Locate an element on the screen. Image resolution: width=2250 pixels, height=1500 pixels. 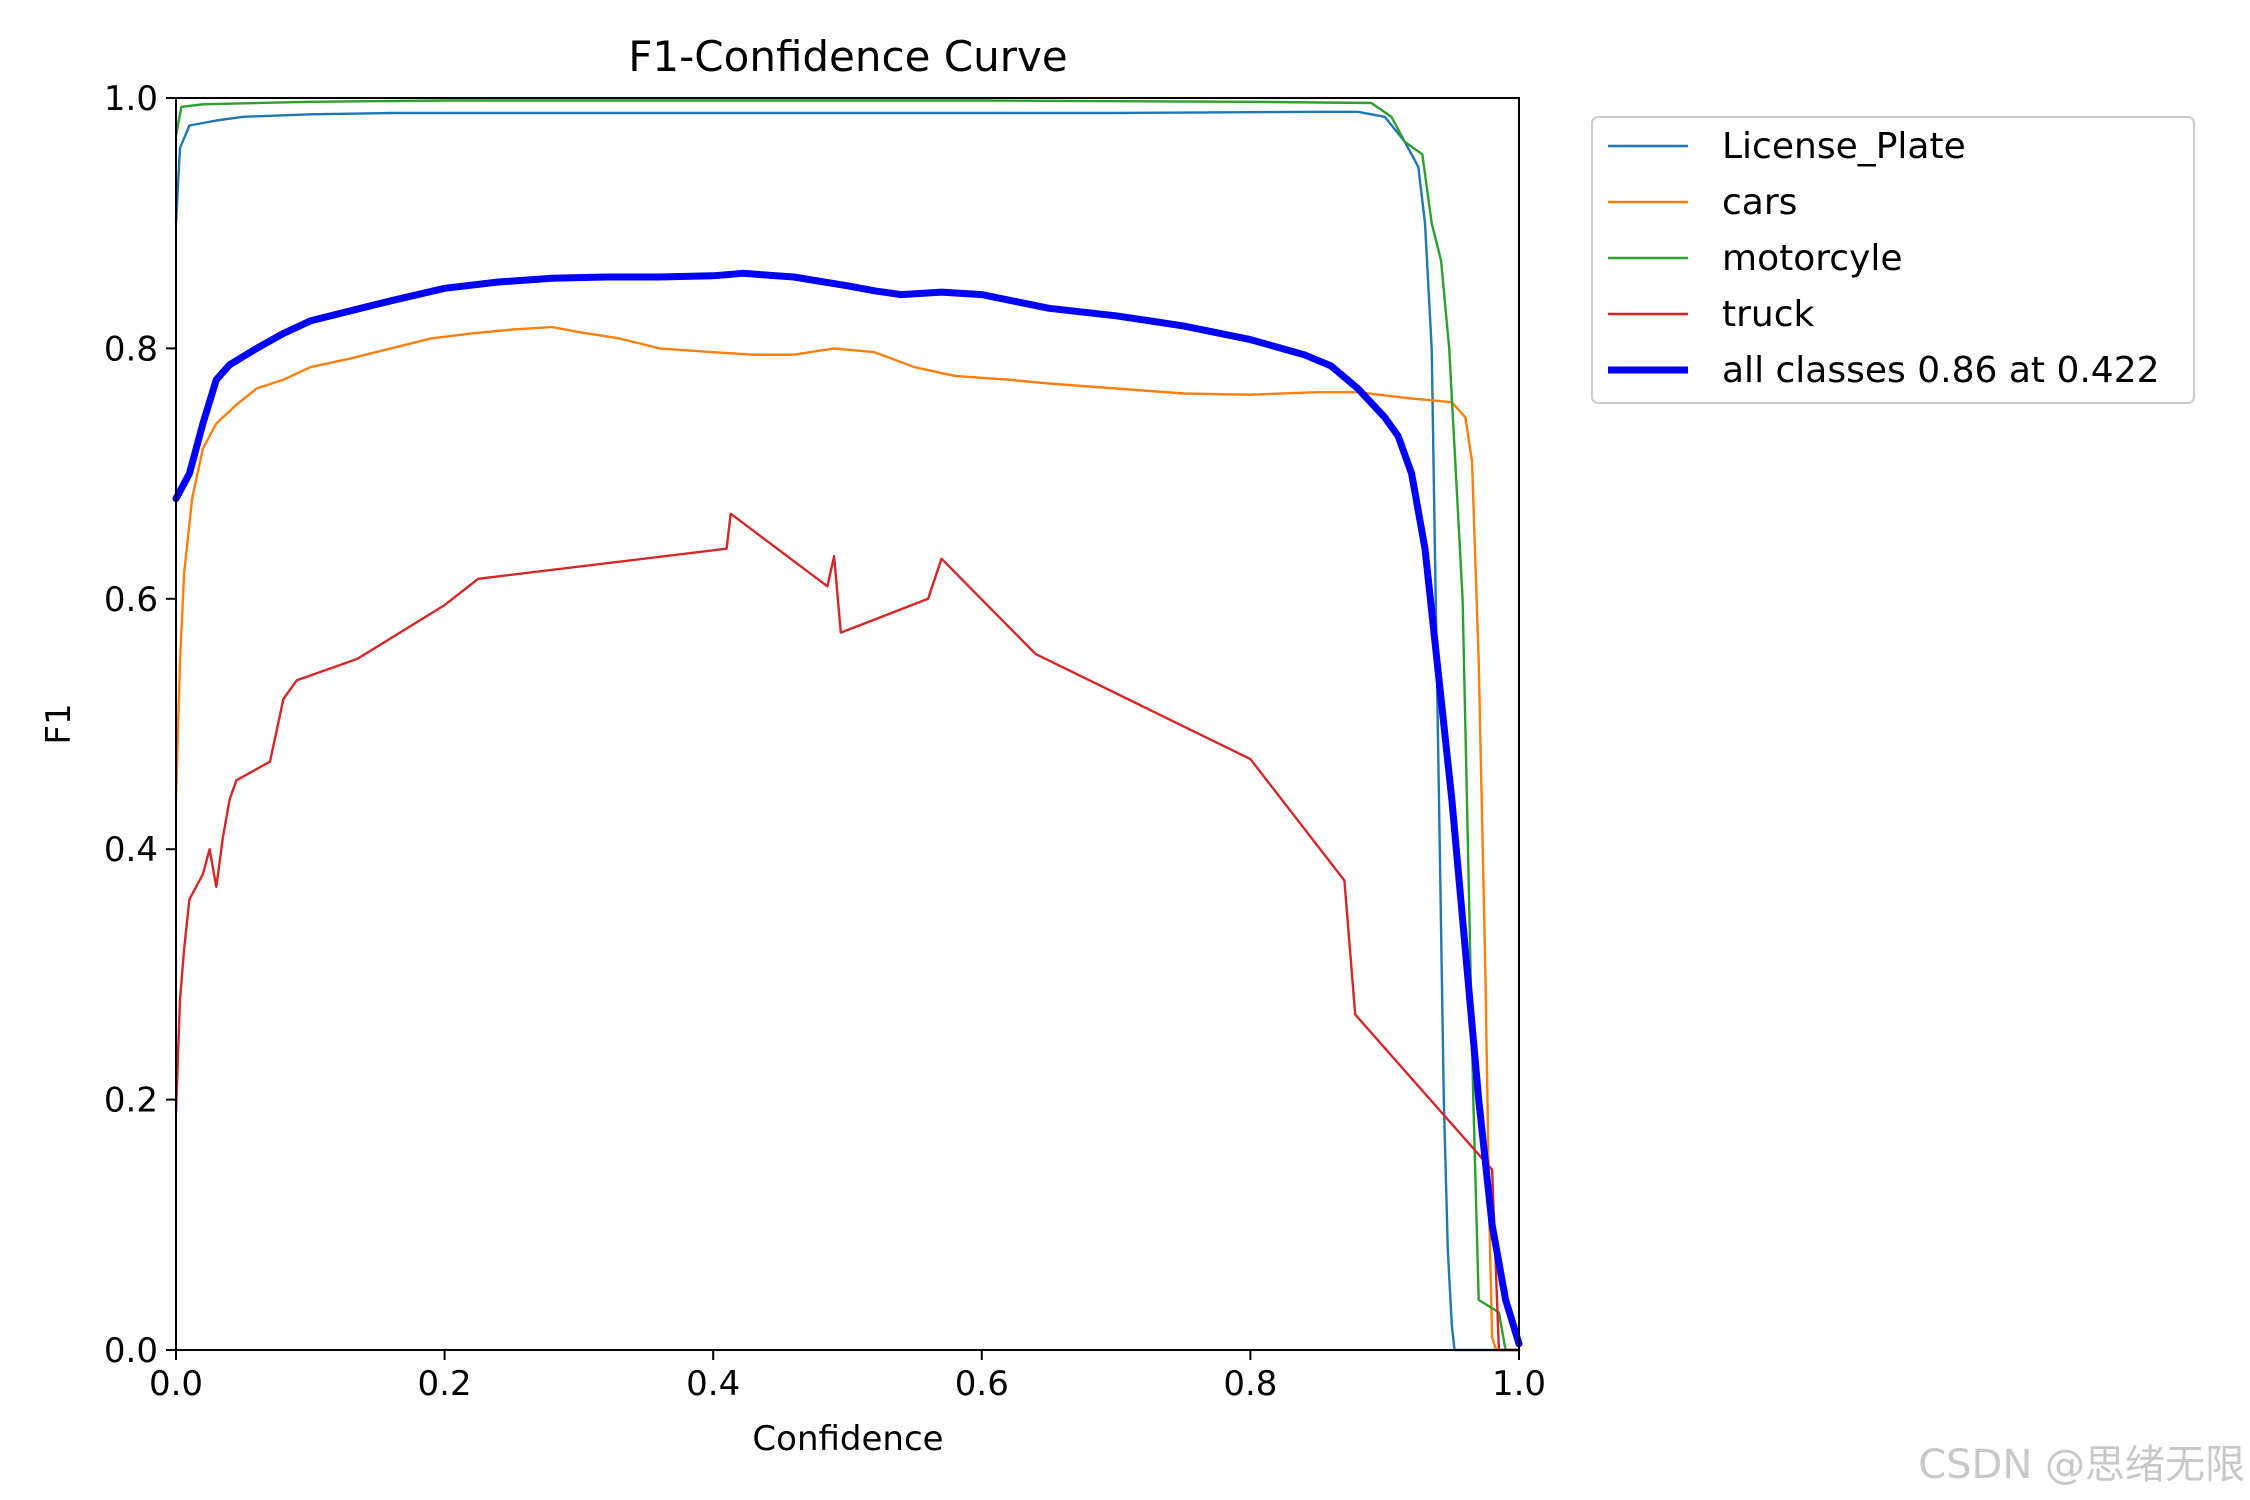
y-tick-label: 0.6 is located at coordinates (131, 600).